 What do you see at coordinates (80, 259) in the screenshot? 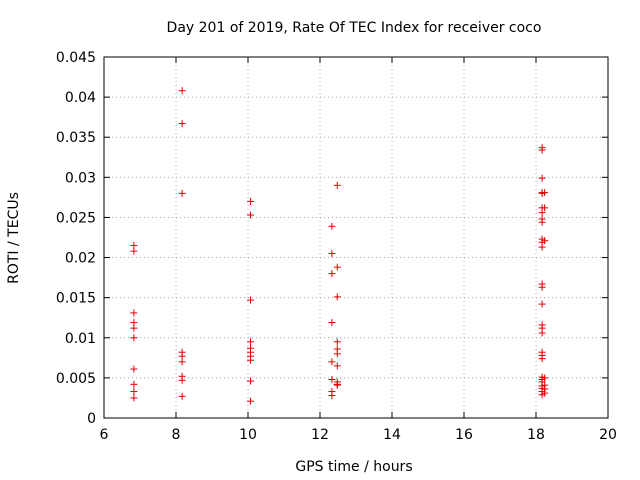
I see `y-tick-label: 0.02` at bounding box center [80, 259].